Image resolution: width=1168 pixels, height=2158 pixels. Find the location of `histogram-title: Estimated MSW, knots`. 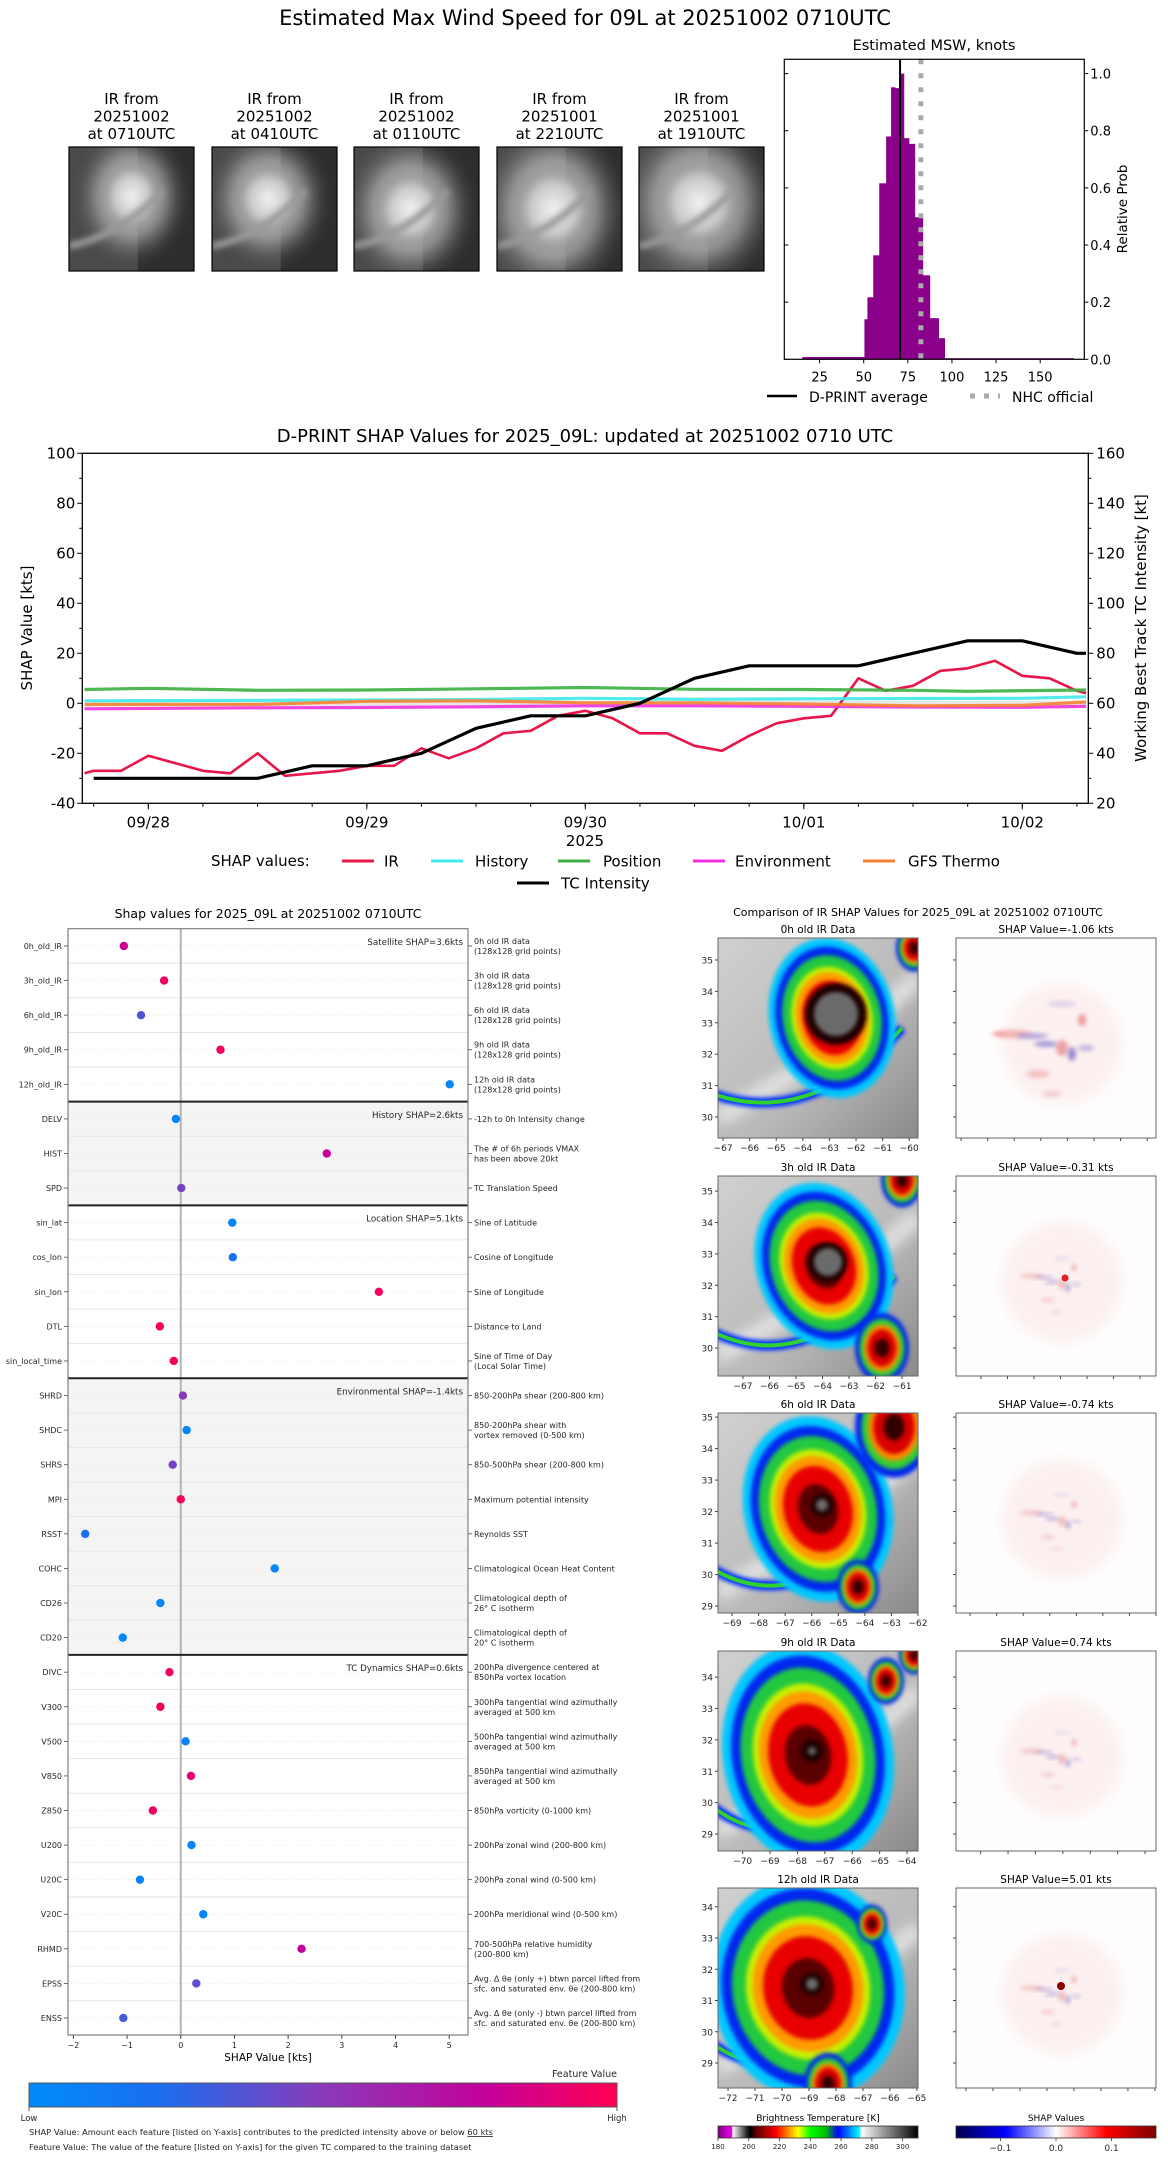

histogram-title: Estimated MSW, knots is located at coordinates (934, 46).